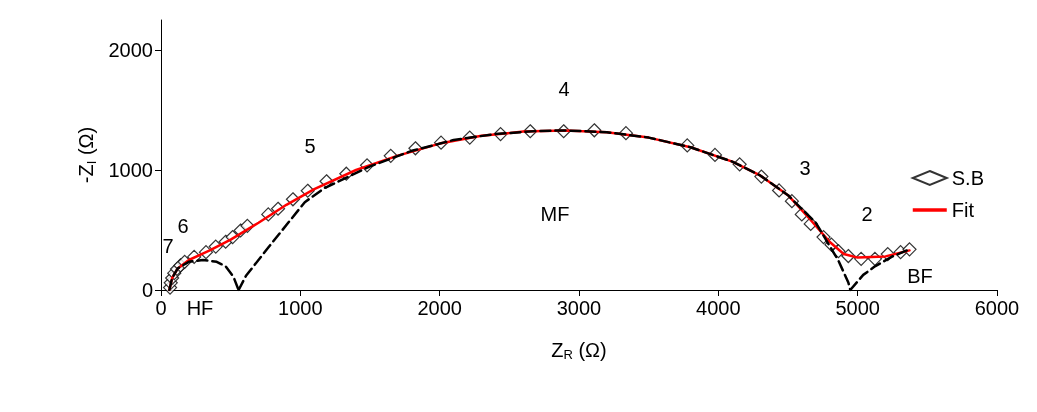 The width and height of the screenshot is (1037, 412). I want to click on legend-label: Fit, so click(963, 210).